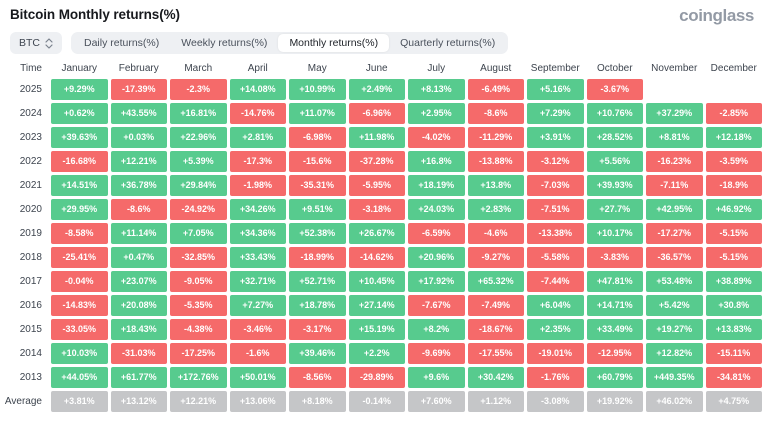 This screenshot has width=768, height=422. What do you see at coordinates (138, 377) in the screenshot?
I see `return-cell: +61.77%` at bounding box center [138, 377].